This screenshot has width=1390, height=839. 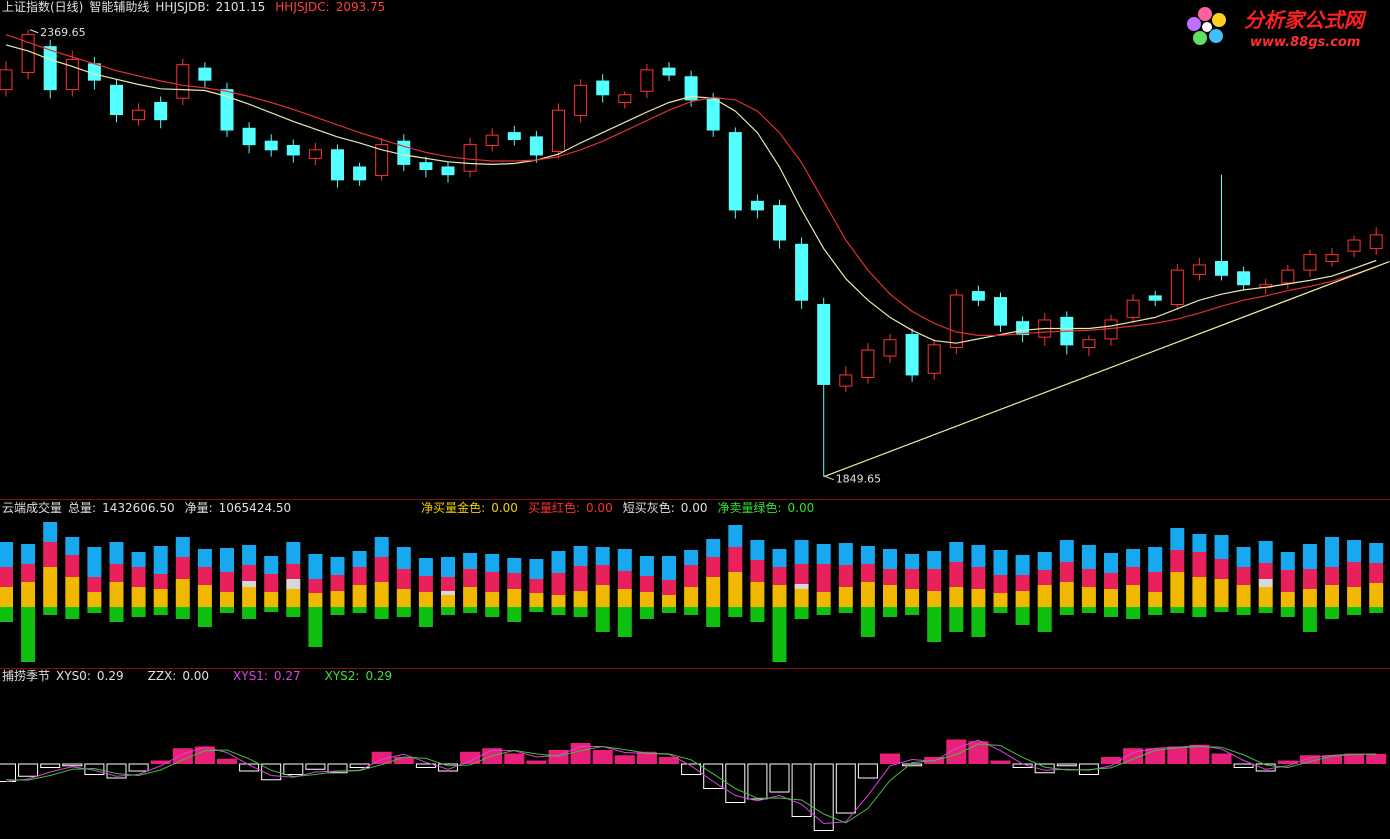 What do you see at coordinates (110, 676) in the screenshot?
I see `readout-value: 0.29` at bounding box center [110, 676].